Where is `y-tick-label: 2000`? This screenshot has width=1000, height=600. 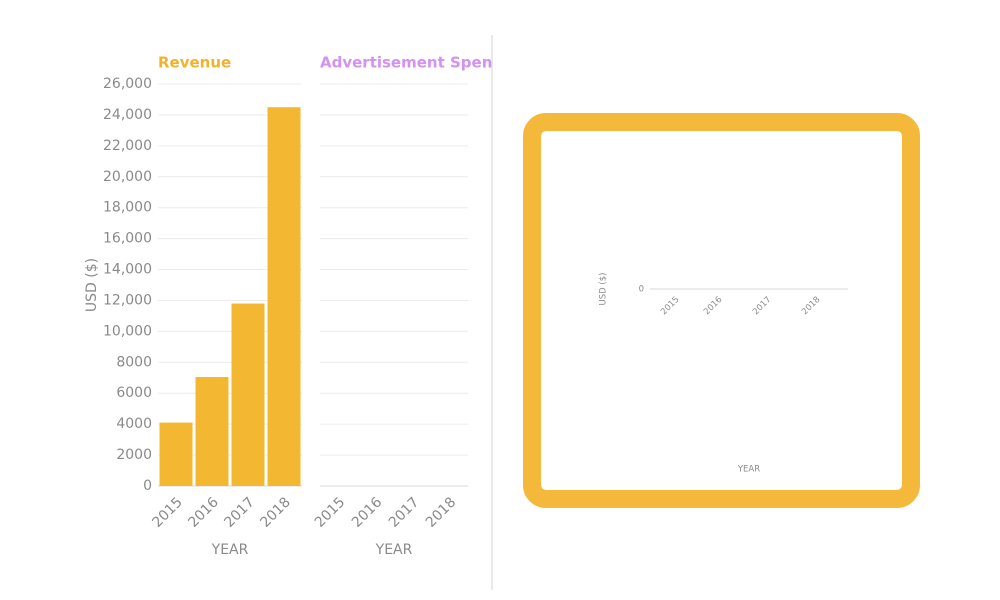
y-tick-label: 2000 is located at coordinates (134, 455).